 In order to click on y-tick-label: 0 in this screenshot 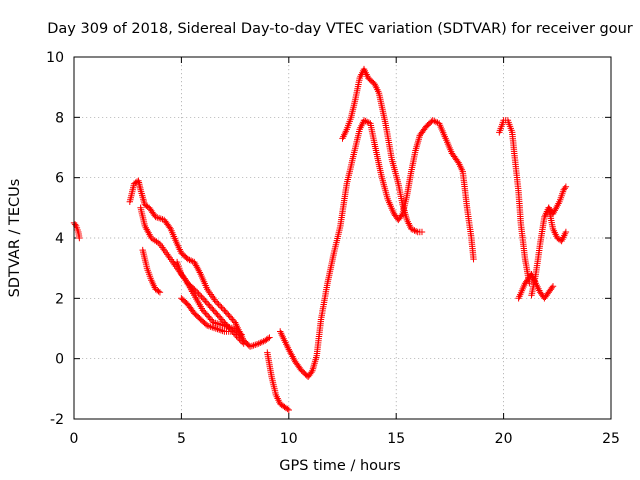, I will do `click(59, 360)`.